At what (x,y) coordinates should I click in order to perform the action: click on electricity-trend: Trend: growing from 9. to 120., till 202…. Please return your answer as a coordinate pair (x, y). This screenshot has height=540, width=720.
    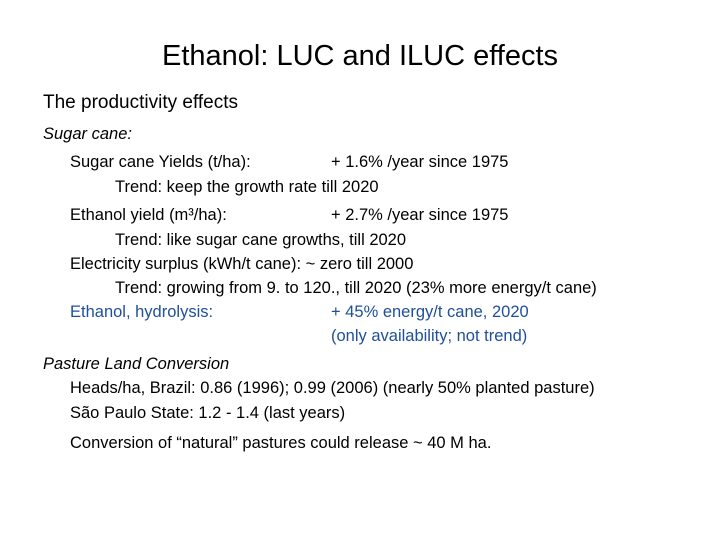
    Looking at the image, I should click on (356, 288).